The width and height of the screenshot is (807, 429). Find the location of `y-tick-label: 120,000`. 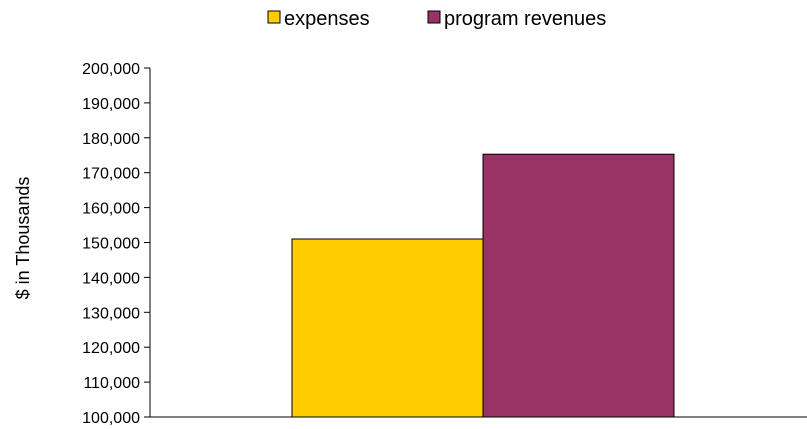

y-tick-label: 120,000 is located at coordinates (111, 348).